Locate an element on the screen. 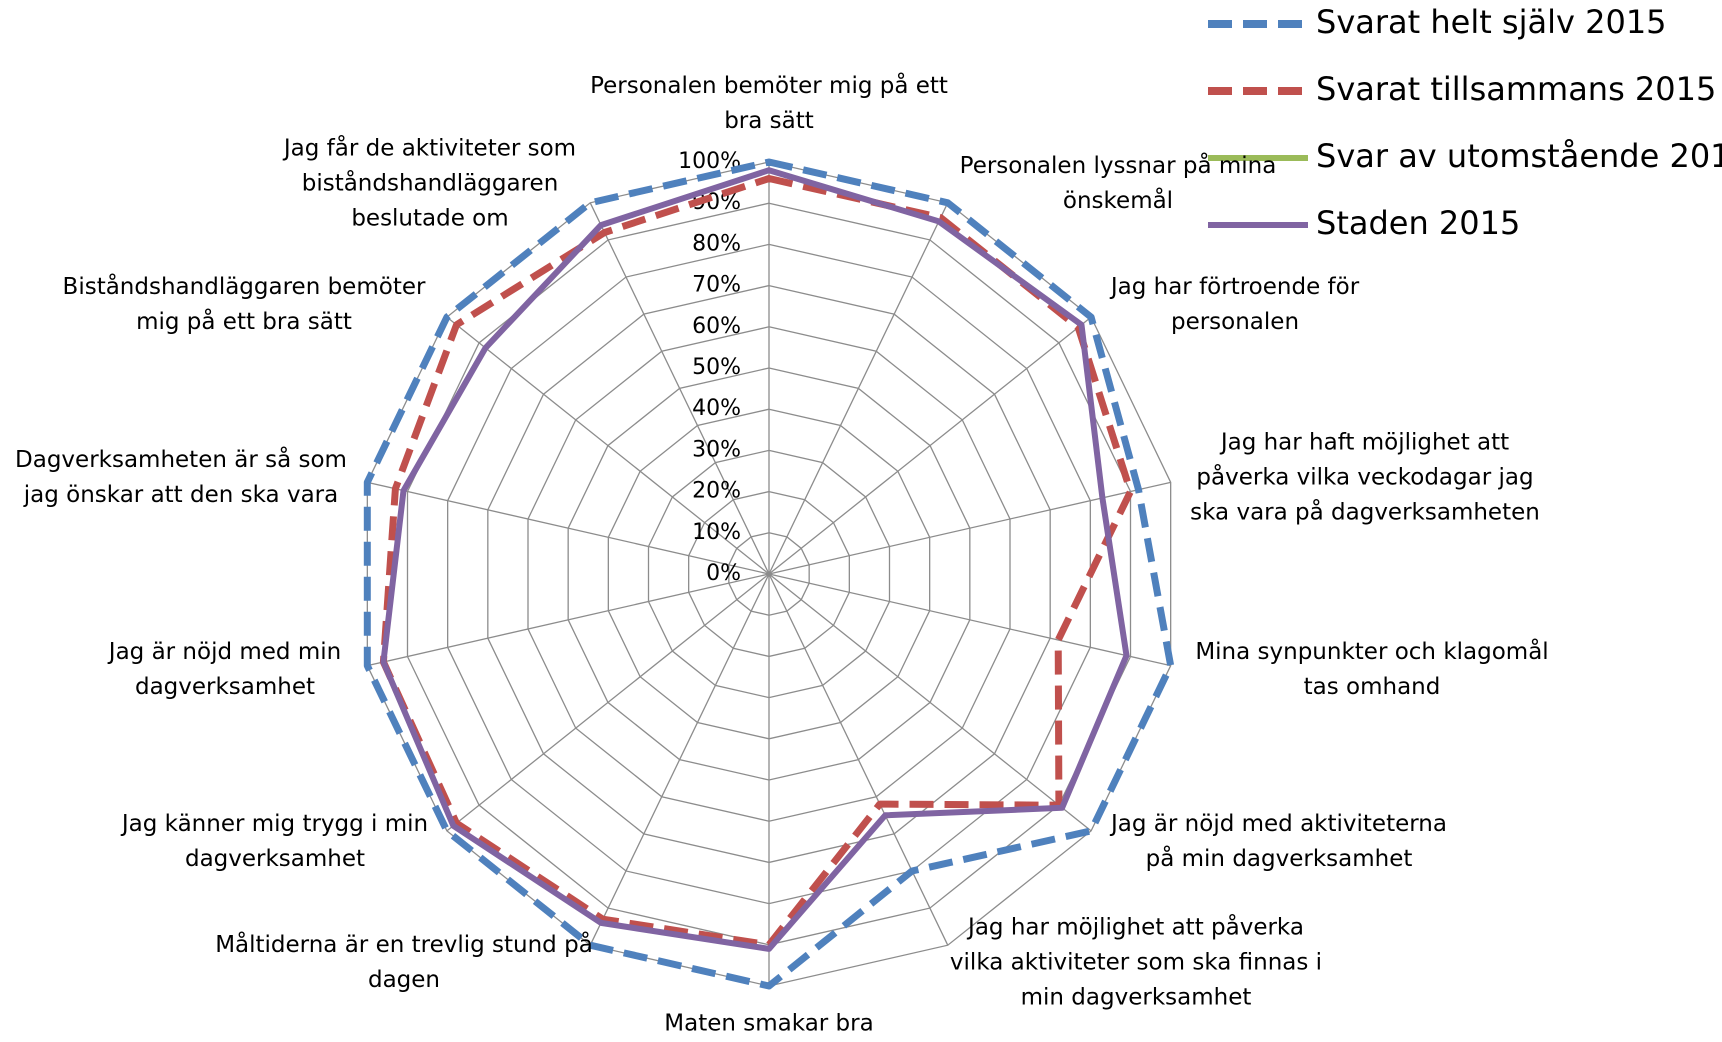 The image size is (1722, 1042). legend-label: Svarat tillsammans 2015 is located at coordinates (1516, 89).